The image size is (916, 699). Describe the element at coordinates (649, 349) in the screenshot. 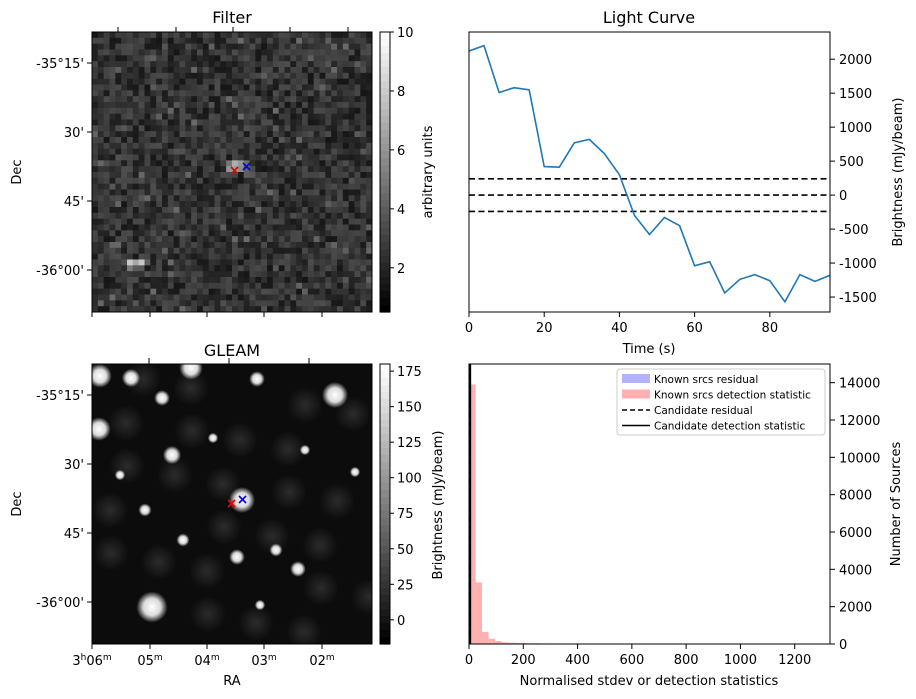

I see `lightcurve-xlabel: Time (s)` at that location.